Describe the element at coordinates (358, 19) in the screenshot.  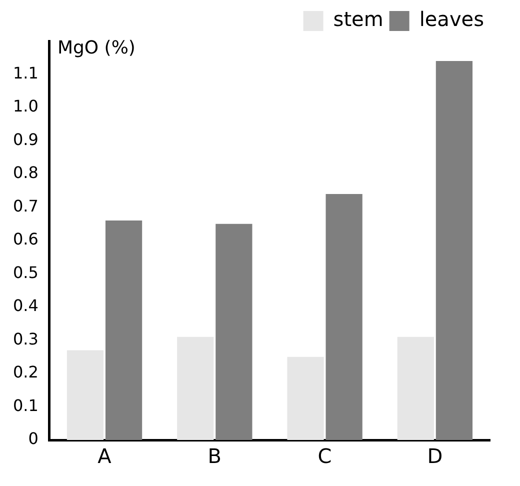
I see `legend-label: stem` at that location.